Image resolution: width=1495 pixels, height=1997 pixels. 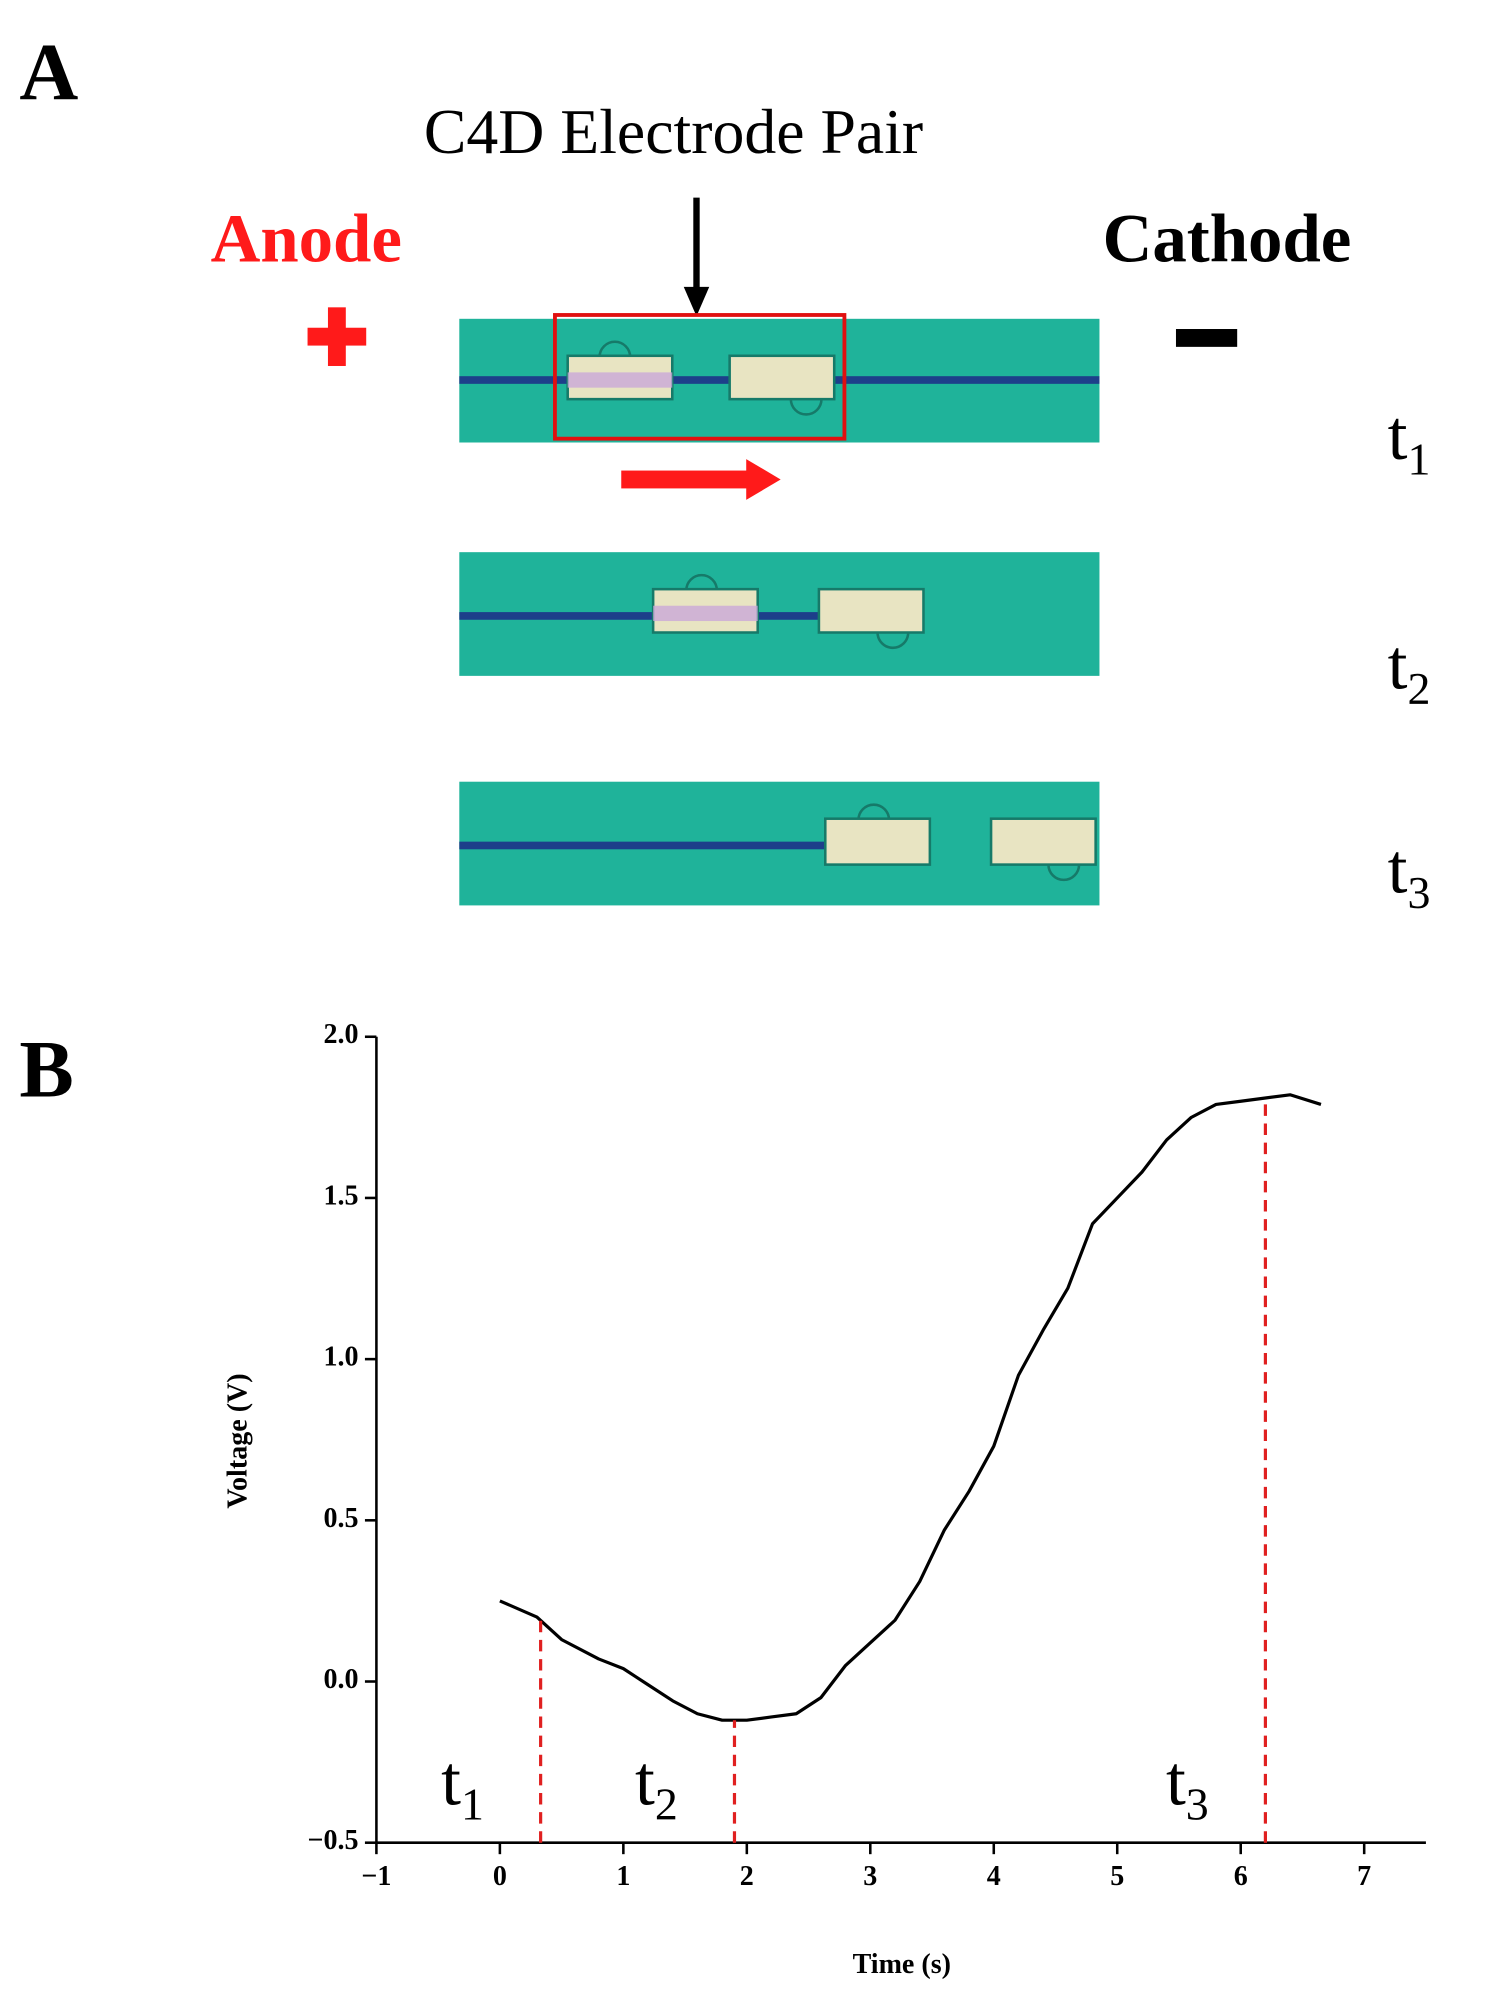 What do you see at coordinates (994, 1876) in the screenshot?
I see `x-tick-label: 4` at bounding box center [994, 1876].